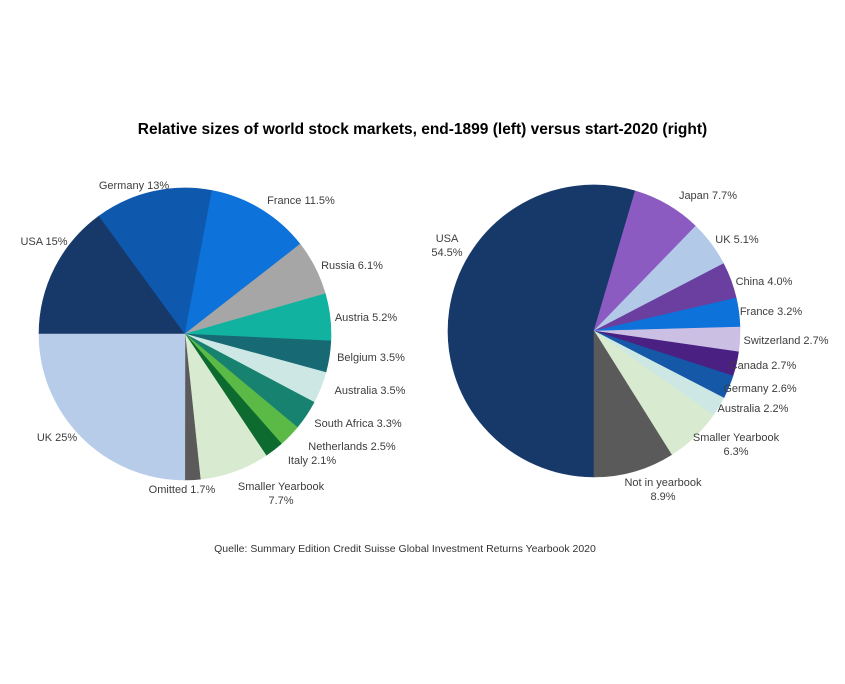  What do you see at coordinates (366, 318) in the screenshot?
I see `pie-end-1899-label-austria: Austria 5.2%` at bounding box center [366, 318].